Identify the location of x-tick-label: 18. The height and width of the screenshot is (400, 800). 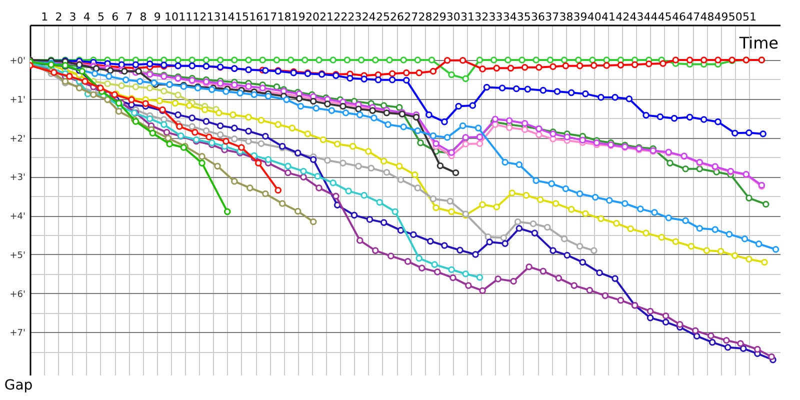
(284, 17).